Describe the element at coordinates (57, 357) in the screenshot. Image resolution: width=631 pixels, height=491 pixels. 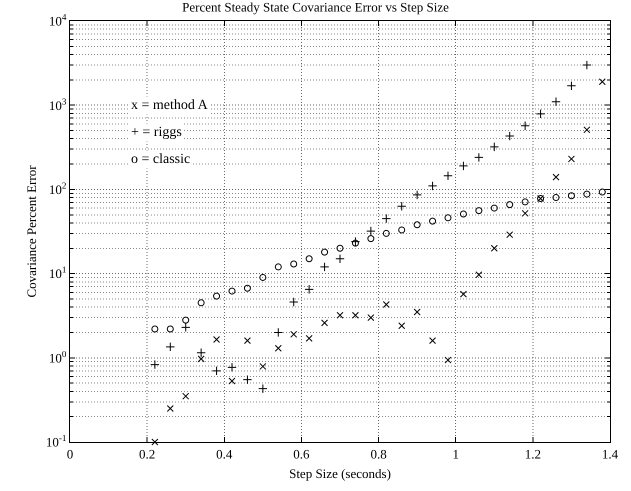
I see `y-tick-label: 10$^{0}$` at that location.